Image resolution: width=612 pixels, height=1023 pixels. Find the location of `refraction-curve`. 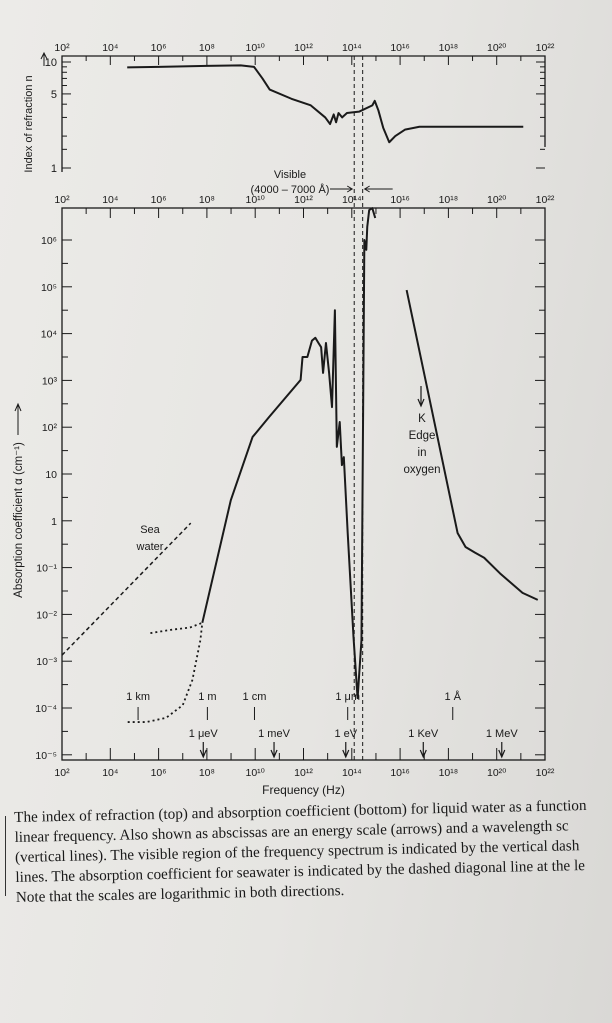

refraction-curve is located at coordinates (325, 104).